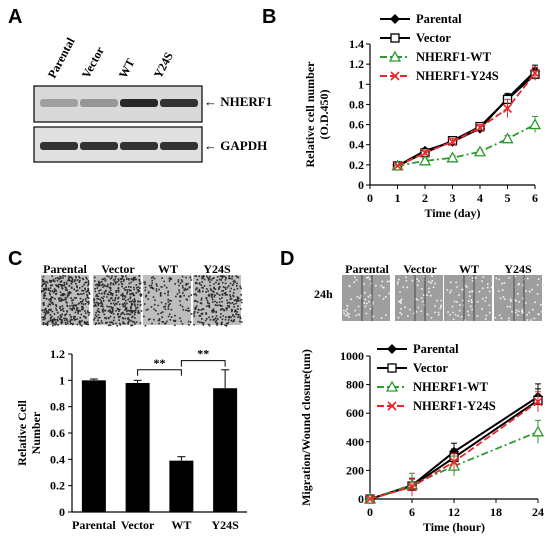 Image resolution: width=550 pixels, height=545 pixels. I want to click on legend-label-nherf1-wt: NHERF1-WT, so click(454, 57).